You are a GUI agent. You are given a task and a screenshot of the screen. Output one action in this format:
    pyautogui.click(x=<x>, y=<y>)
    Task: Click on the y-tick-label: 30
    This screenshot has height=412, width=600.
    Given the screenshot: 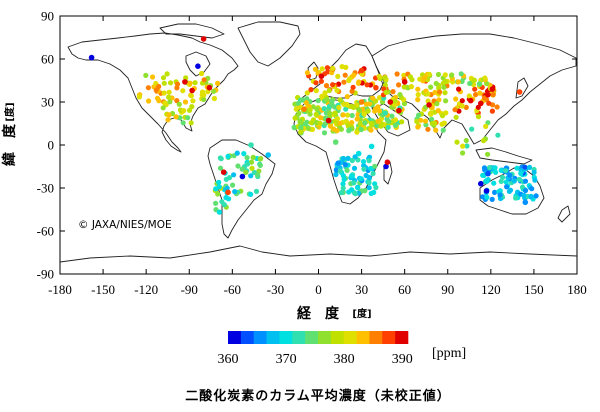 What is the action you would take?
    pyautogui.click(x=47, y=102)
    